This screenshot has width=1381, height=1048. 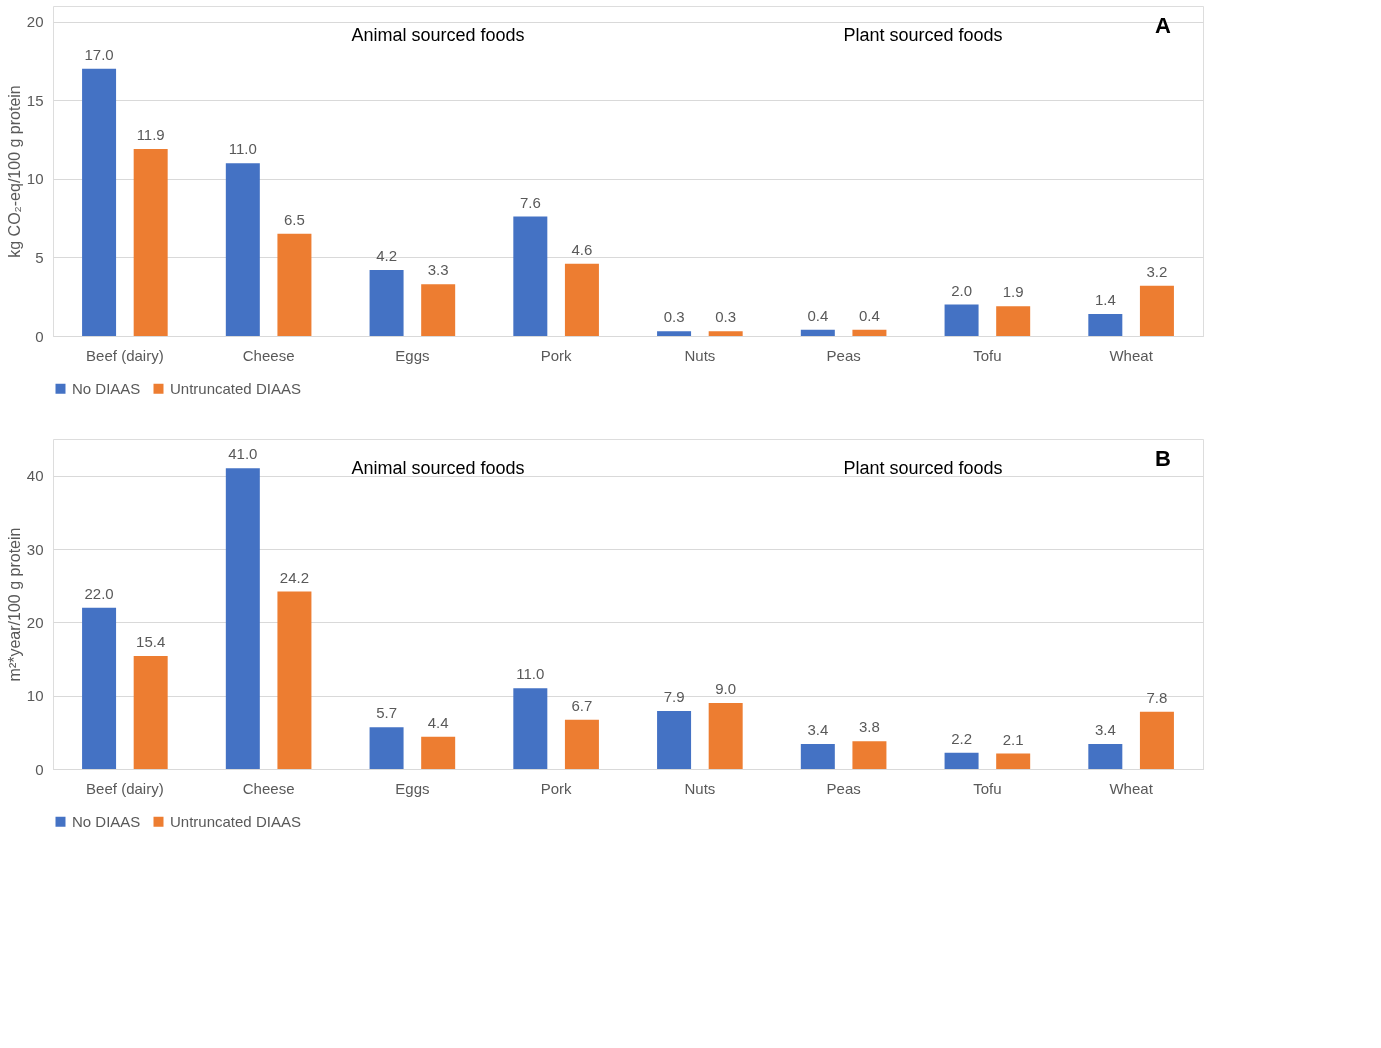 What do you see at coordinates (961, 738) in the screenshot?
I see `data-label: 2.2` at bounding box center [961, 738].